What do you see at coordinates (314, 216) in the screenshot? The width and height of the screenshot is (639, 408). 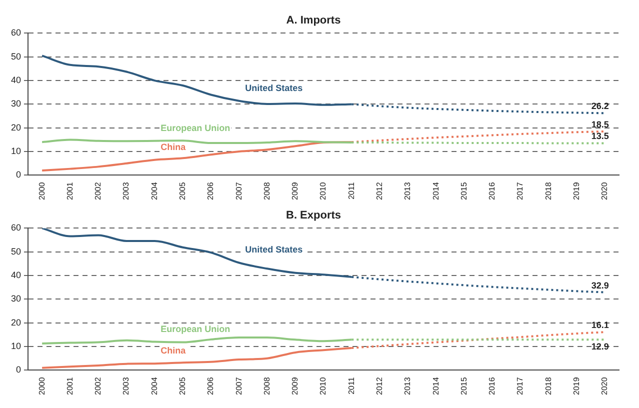 I see `chart-title: B. Exports` at bounding box center [314, 216].